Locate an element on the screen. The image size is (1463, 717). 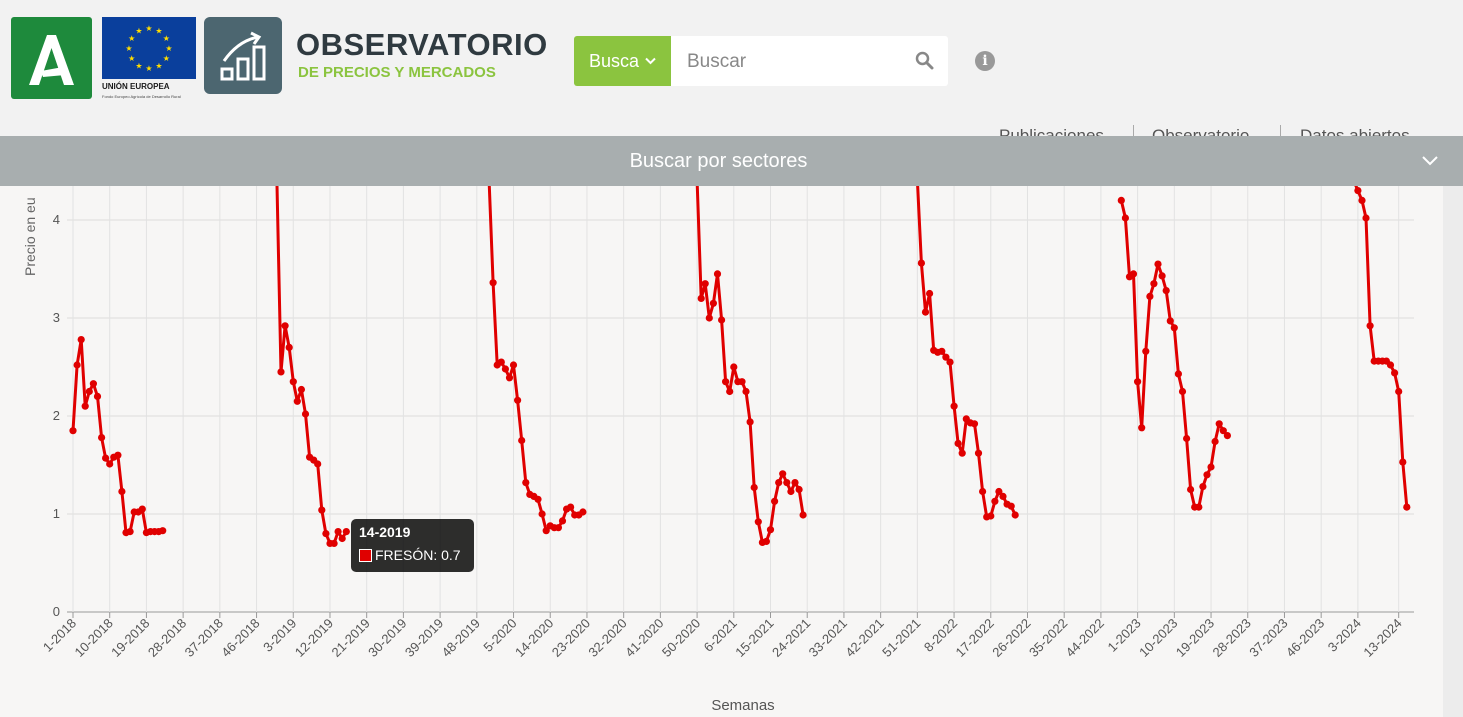
y-axis-title: Precio en eu is located at coordinates (30, 236).